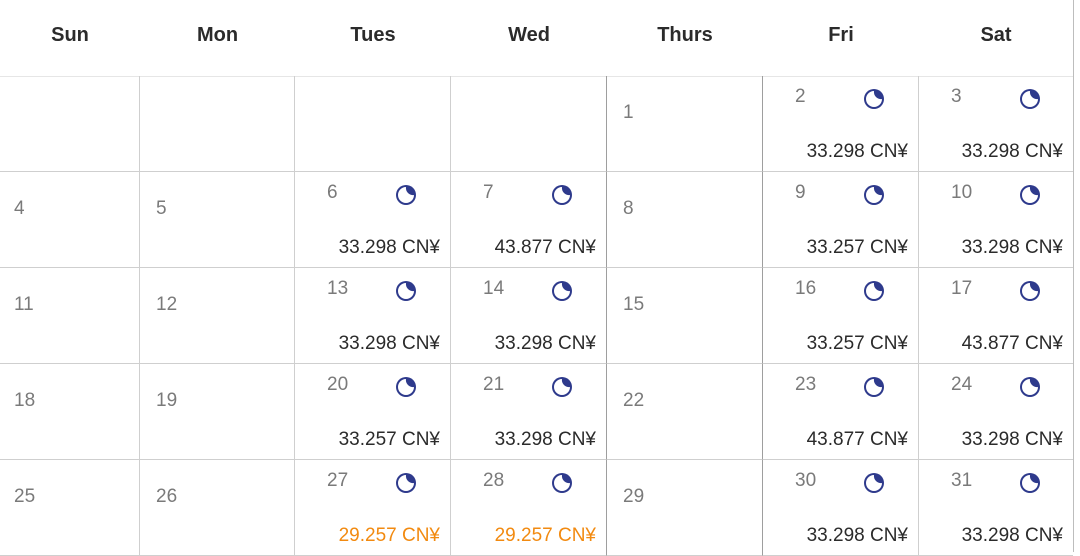 The width and height of the screenshot is (1080, 556). What do you see at coordinates (685, 34) in the screenshot?
I see `weekday-thu: Thurs` at bounding box center [685, 34].